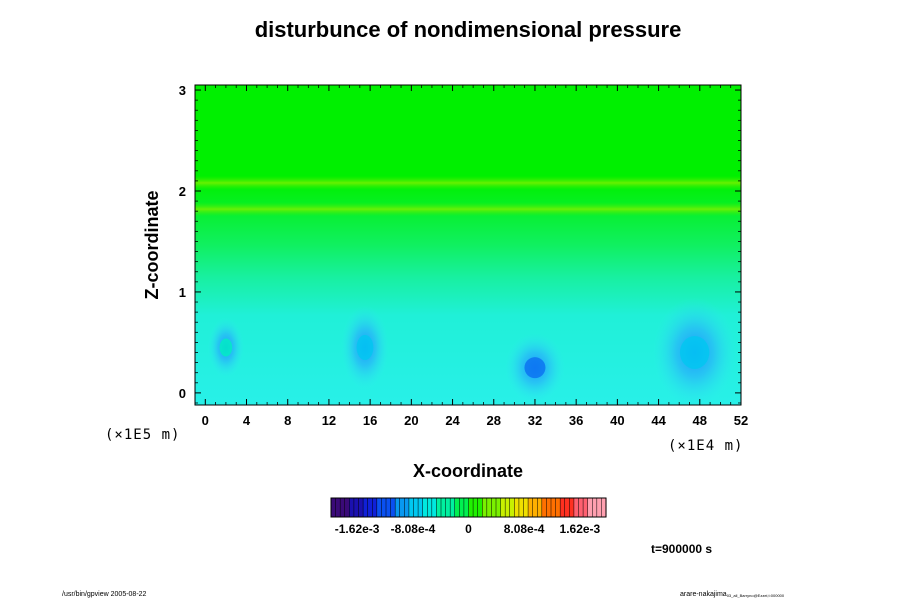 The width and height of the screenshot is (900, 600). I want to click on colorbar-tick-label: -8.08e-4, so click(413, 529).